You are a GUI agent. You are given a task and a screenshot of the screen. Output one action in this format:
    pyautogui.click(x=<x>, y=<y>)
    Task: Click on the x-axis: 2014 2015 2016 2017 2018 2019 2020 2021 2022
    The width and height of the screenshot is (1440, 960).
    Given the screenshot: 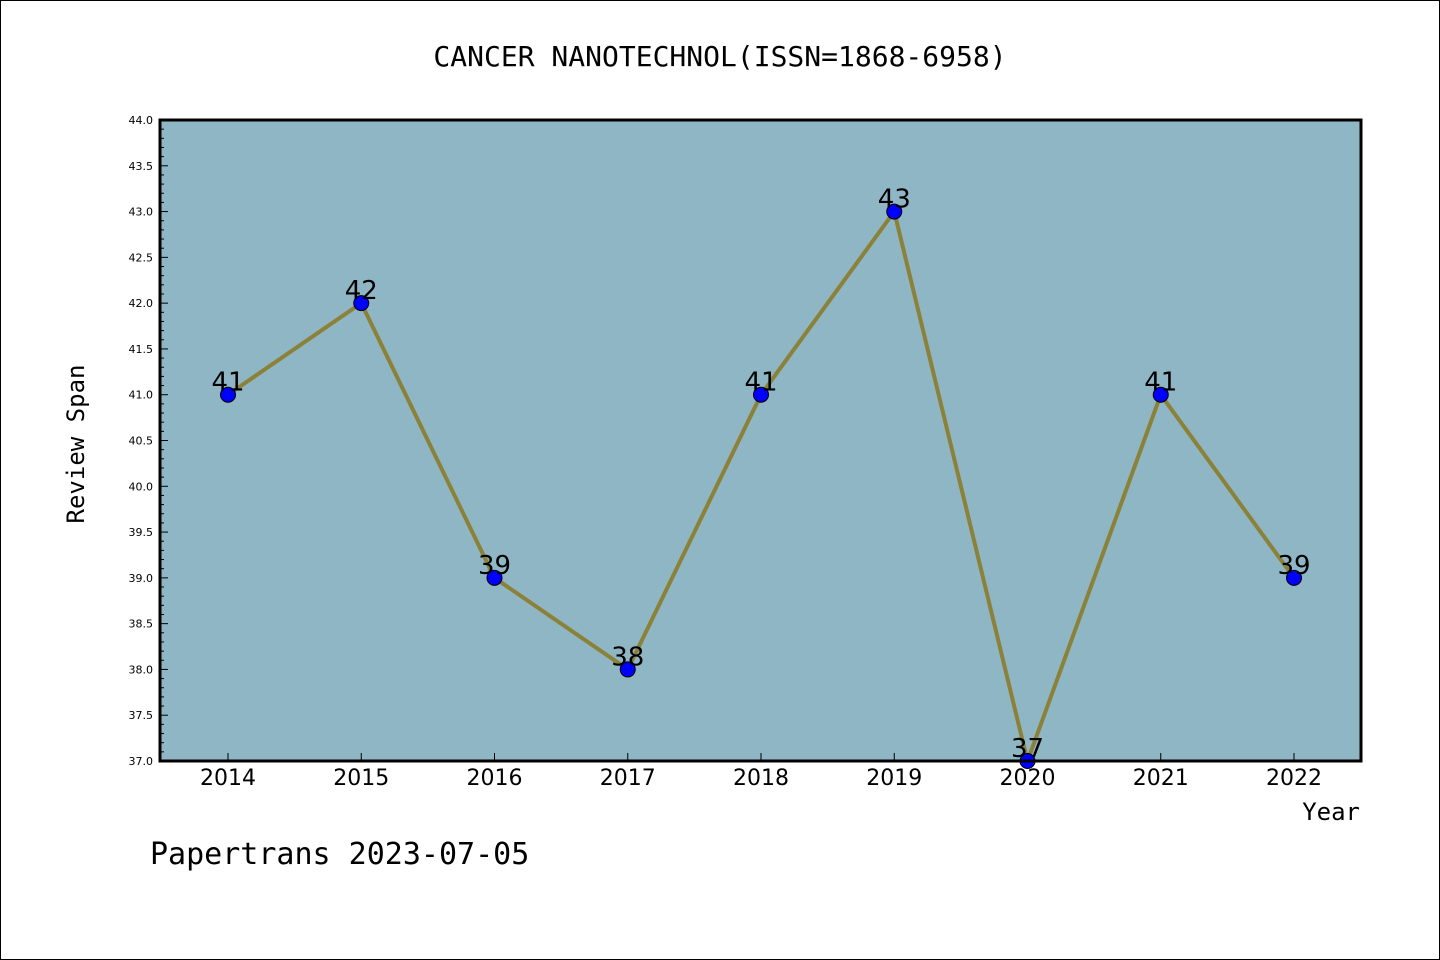 What is the action you would take?
    pyautogui.click(x=761, y=772)
    